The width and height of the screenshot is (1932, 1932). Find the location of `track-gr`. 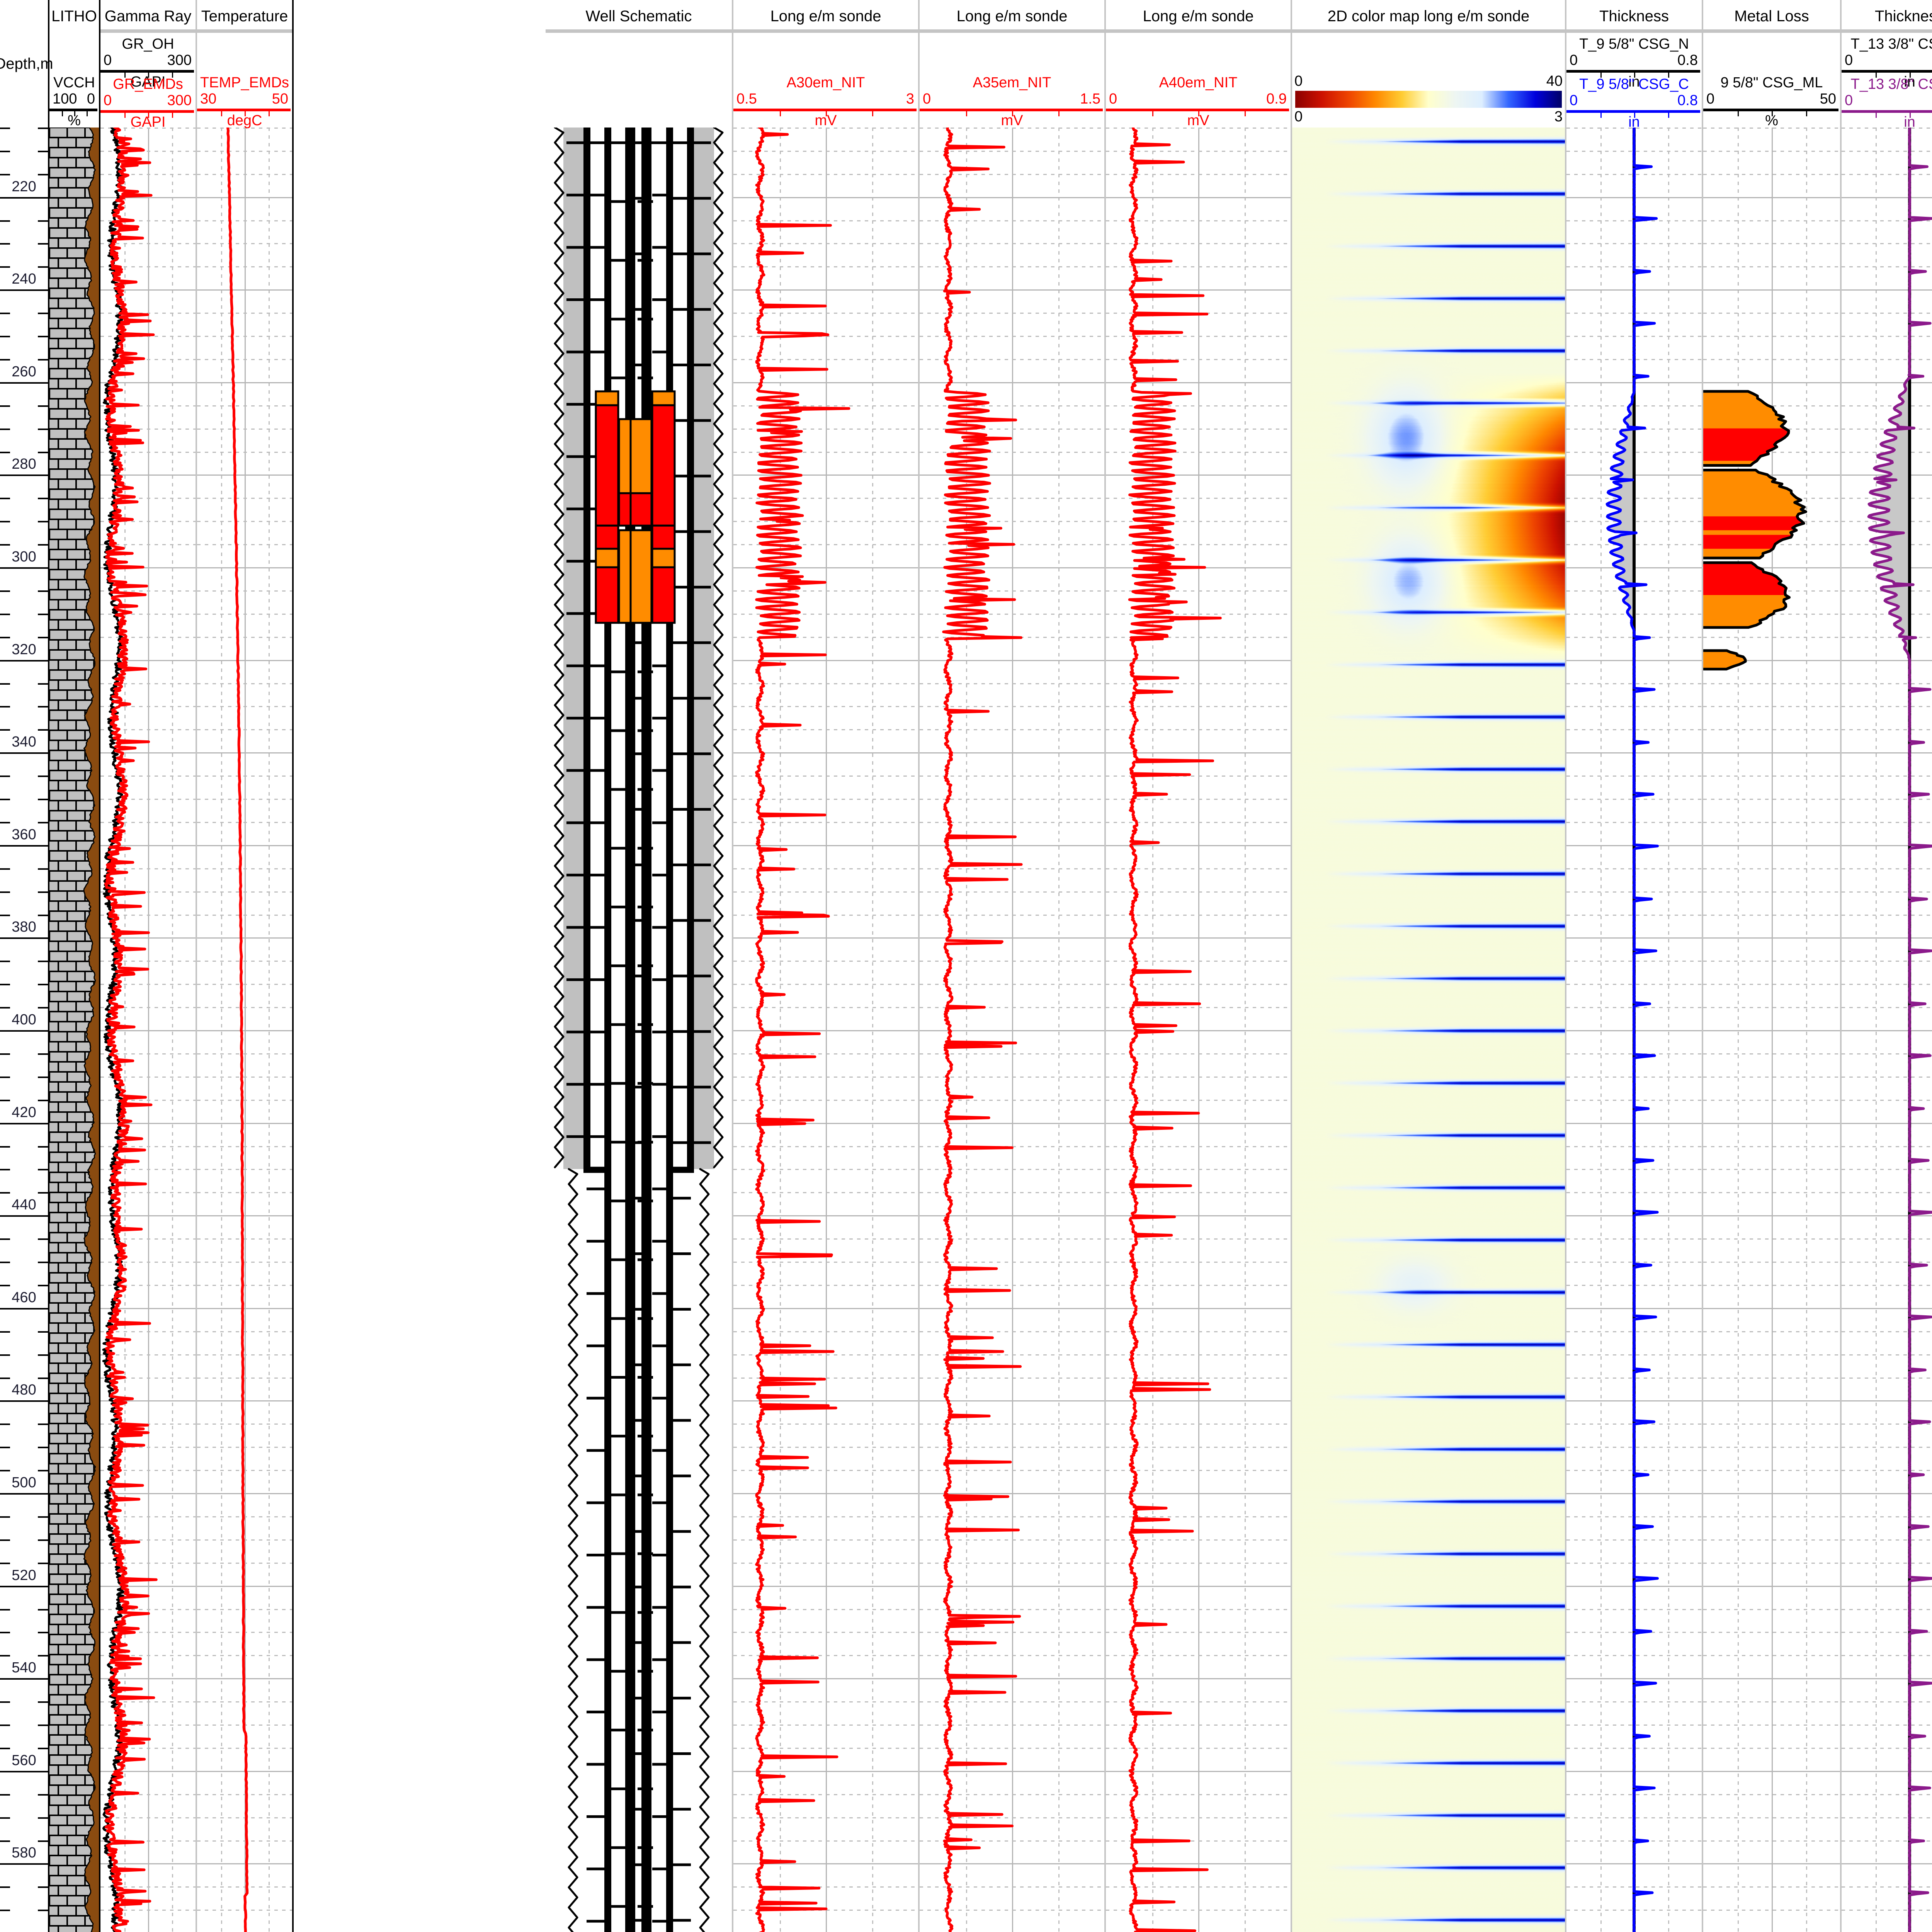

track-gr is located at coordinates (148, 1030).